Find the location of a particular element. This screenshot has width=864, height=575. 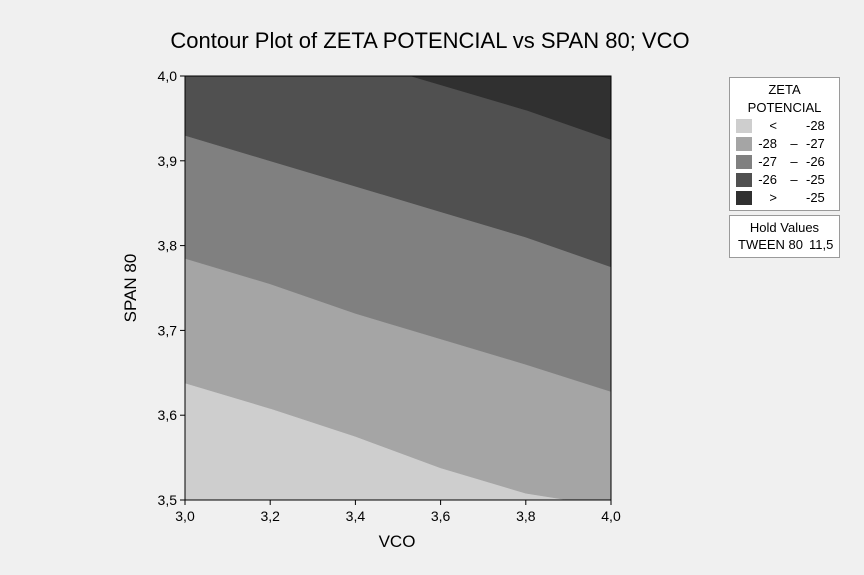

x-tick-label: 4,0 is located at coordinates (611, 516).